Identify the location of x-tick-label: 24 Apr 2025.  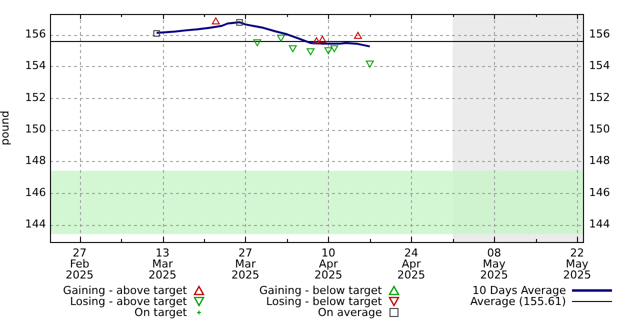
(411, 264).